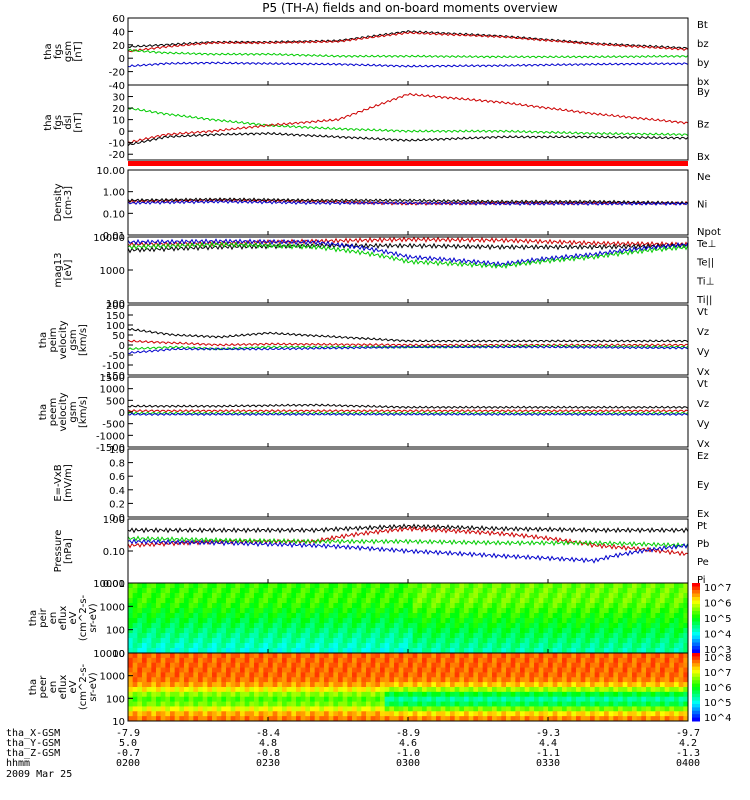  I want to click on y-tick-label: 50, so click(118, 336).